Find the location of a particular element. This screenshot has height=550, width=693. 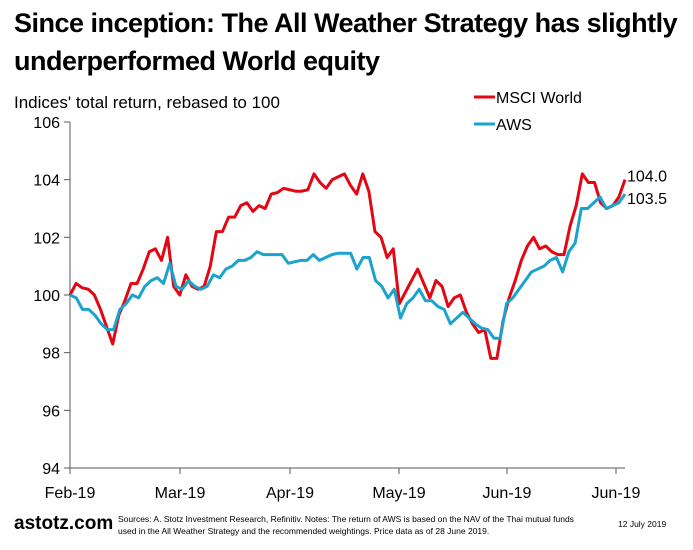

y-tick-label: 104 is located at coordinates (46, 181).